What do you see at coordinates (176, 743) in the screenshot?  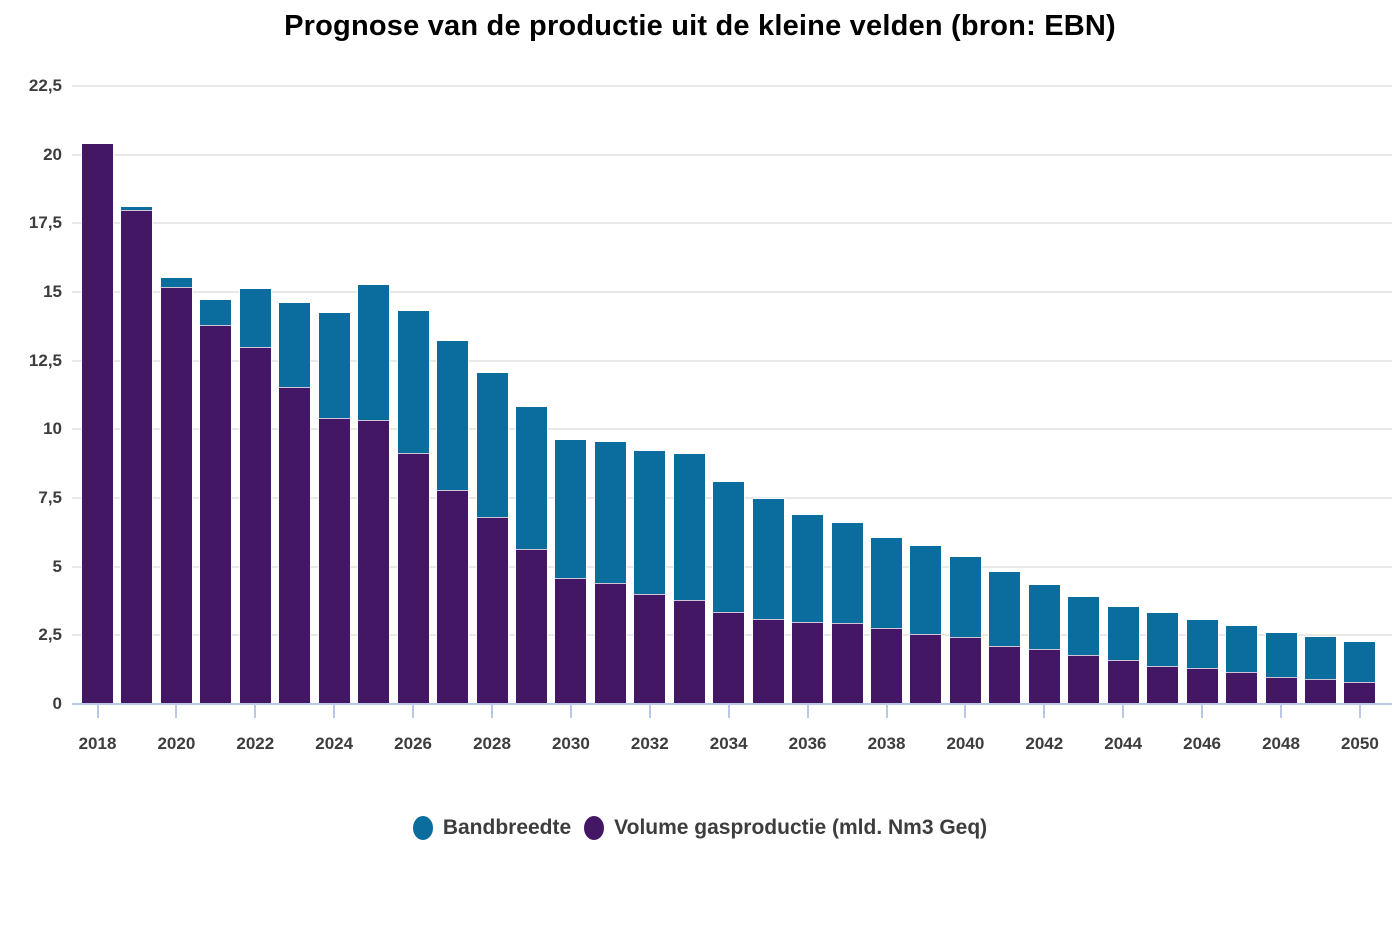 I see `x-axis-tick-label: 2020` at bounding box center [176, 743].